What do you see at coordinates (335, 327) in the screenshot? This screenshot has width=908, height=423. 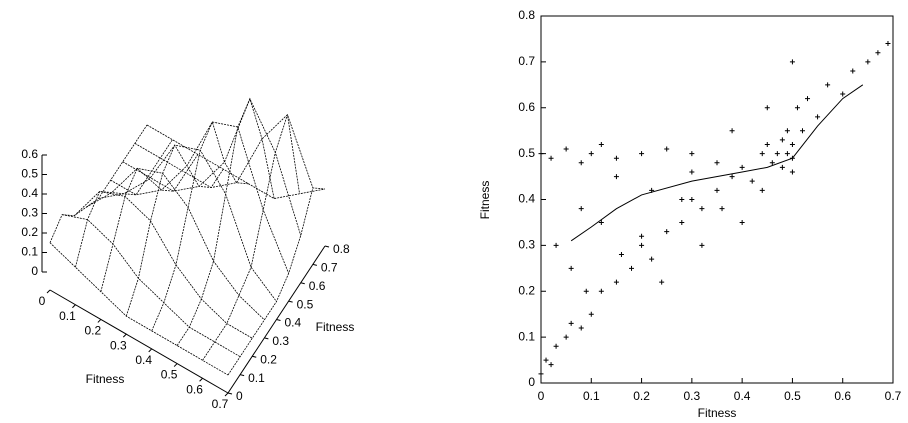 I see `surface-y-label: Fitness` at bounding box center [335, 327].